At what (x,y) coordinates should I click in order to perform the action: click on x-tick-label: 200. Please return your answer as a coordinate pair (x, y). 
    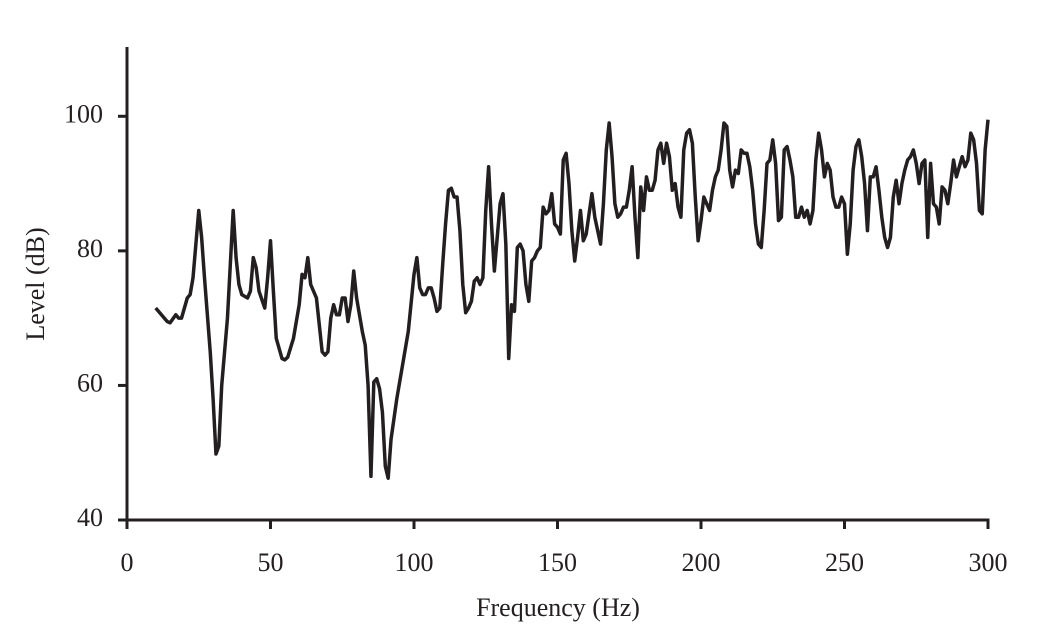
    Looking at the image, I should click on (701, 562).